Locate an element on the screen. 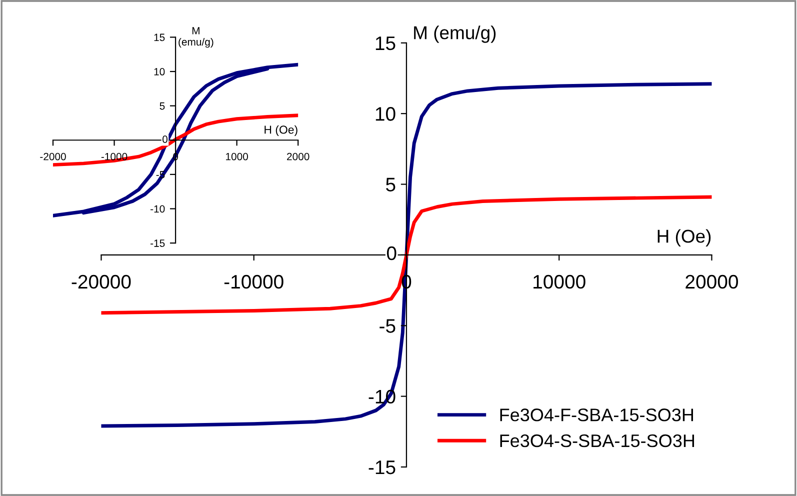 The height and width of the screenshot is (496, 797). x-tick-label: -10000 is located at coordinates (254, 281).